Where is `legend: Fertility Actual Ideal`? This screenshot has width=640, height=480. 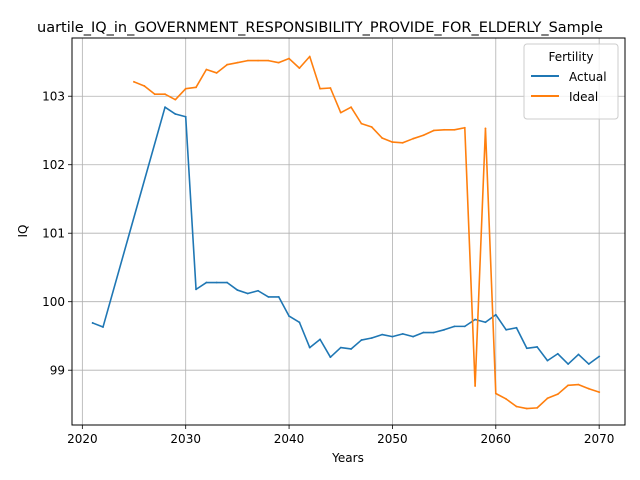 legend: Fertility Actual Ideal is located at coordinates (571, 81).